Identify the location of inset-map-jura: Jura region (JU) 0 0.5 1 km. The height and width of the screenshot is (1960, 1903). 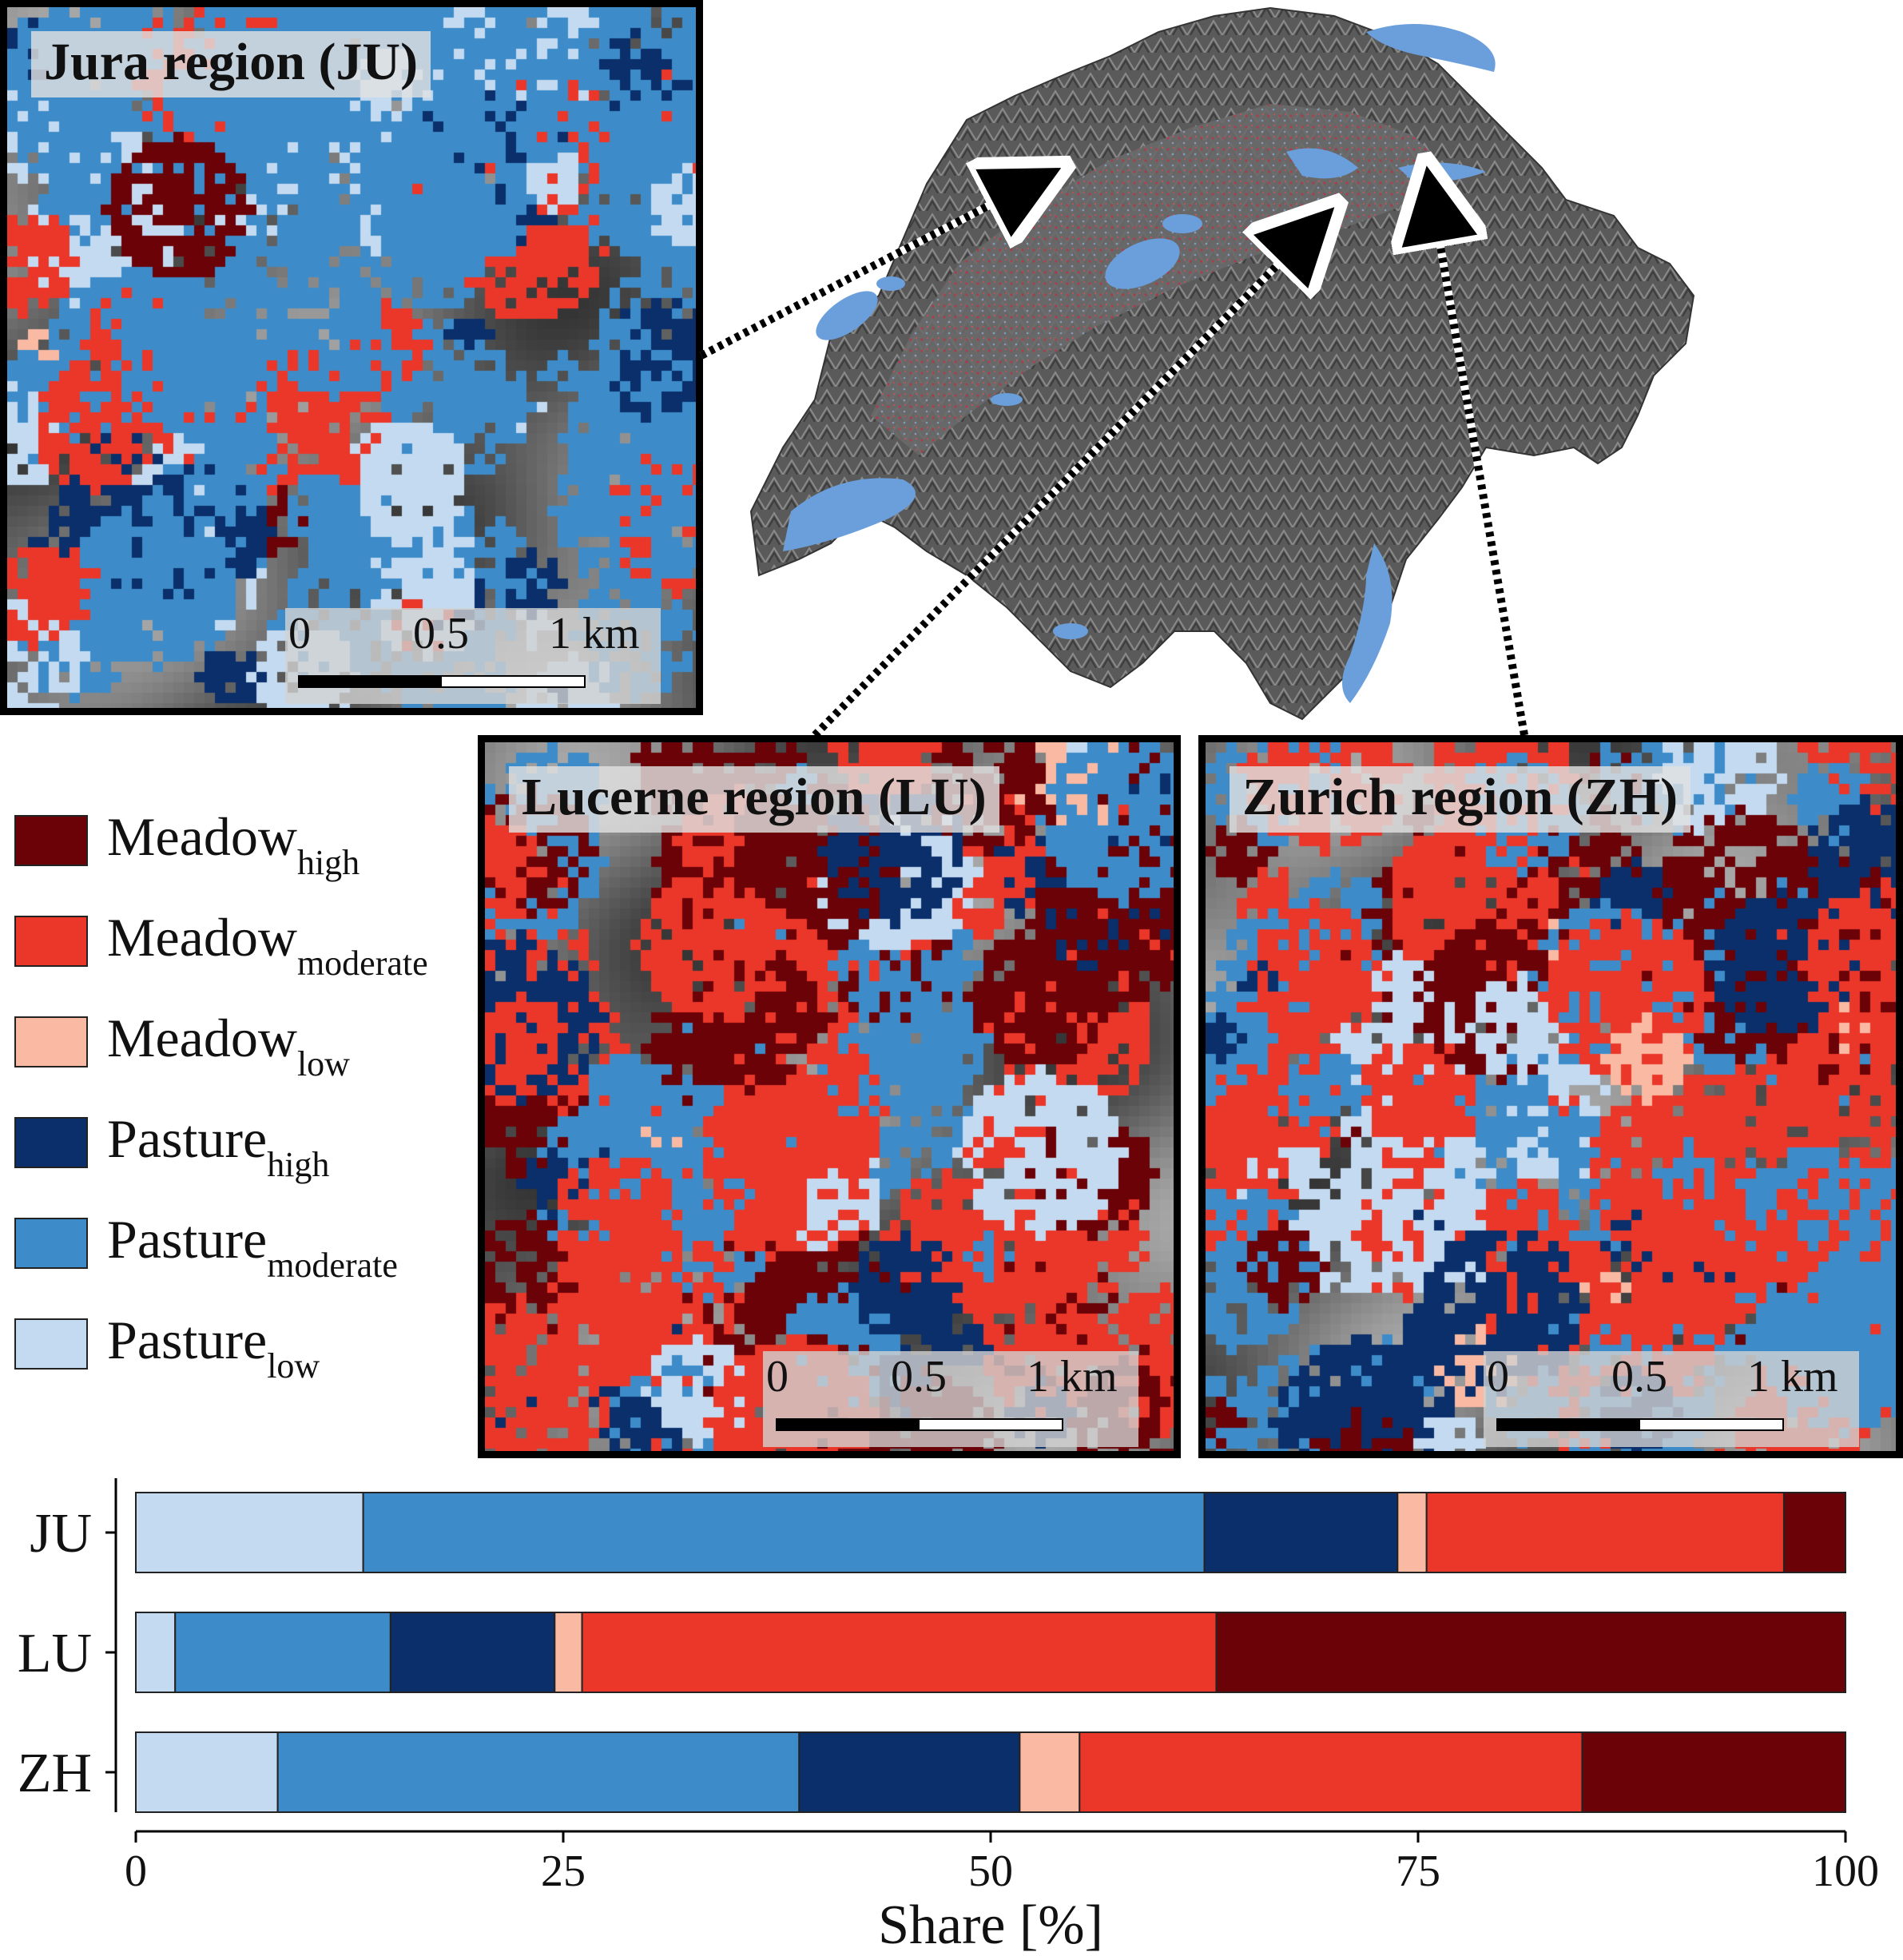
(351, 357).